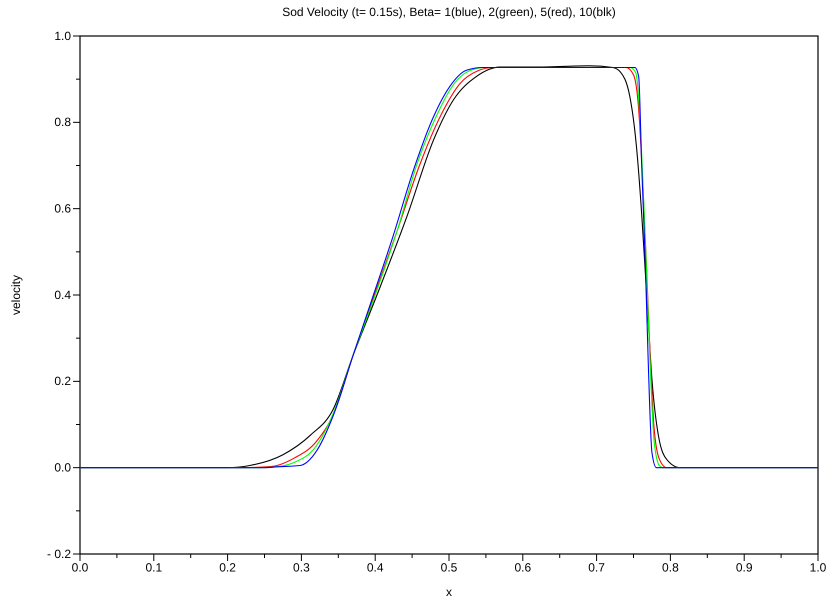 The width and height of the screenshot is (832, 603). What do you see at coordinates (449, 592) in the screenshot?
I see `x-axis-title: x` at bounding box center [449, 592].